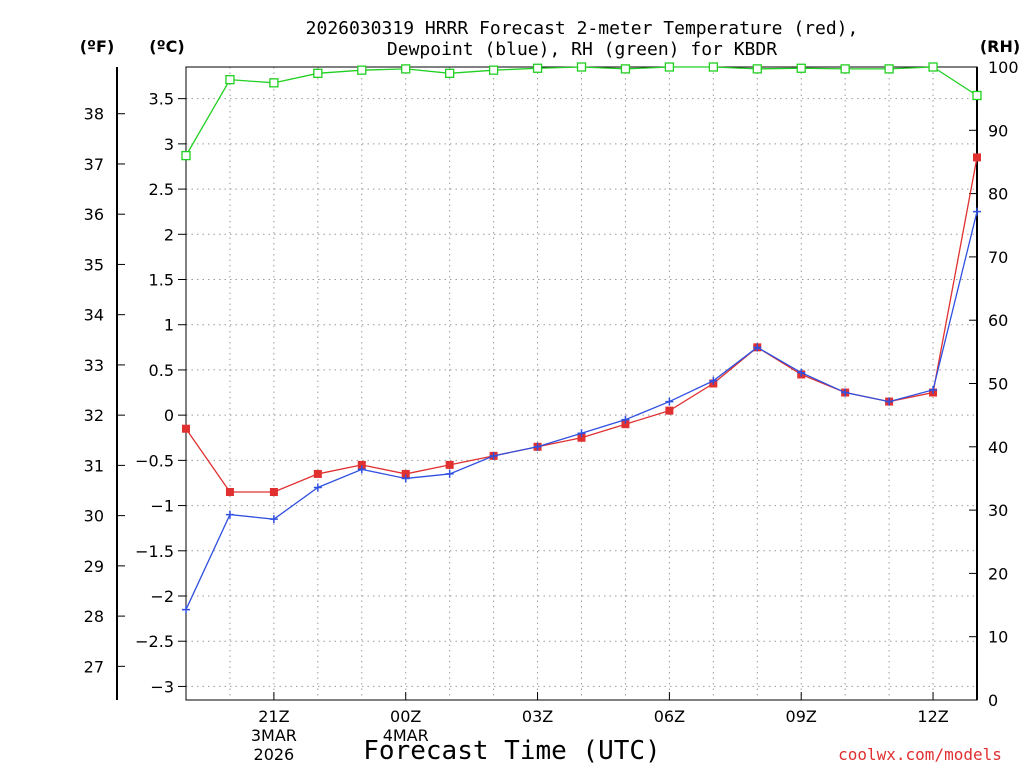 This screenshot has height=768, width=1024. Describe the element at coordinates (998, 573) in the screenshot. I see `rh-tick-label: 20` at that location.